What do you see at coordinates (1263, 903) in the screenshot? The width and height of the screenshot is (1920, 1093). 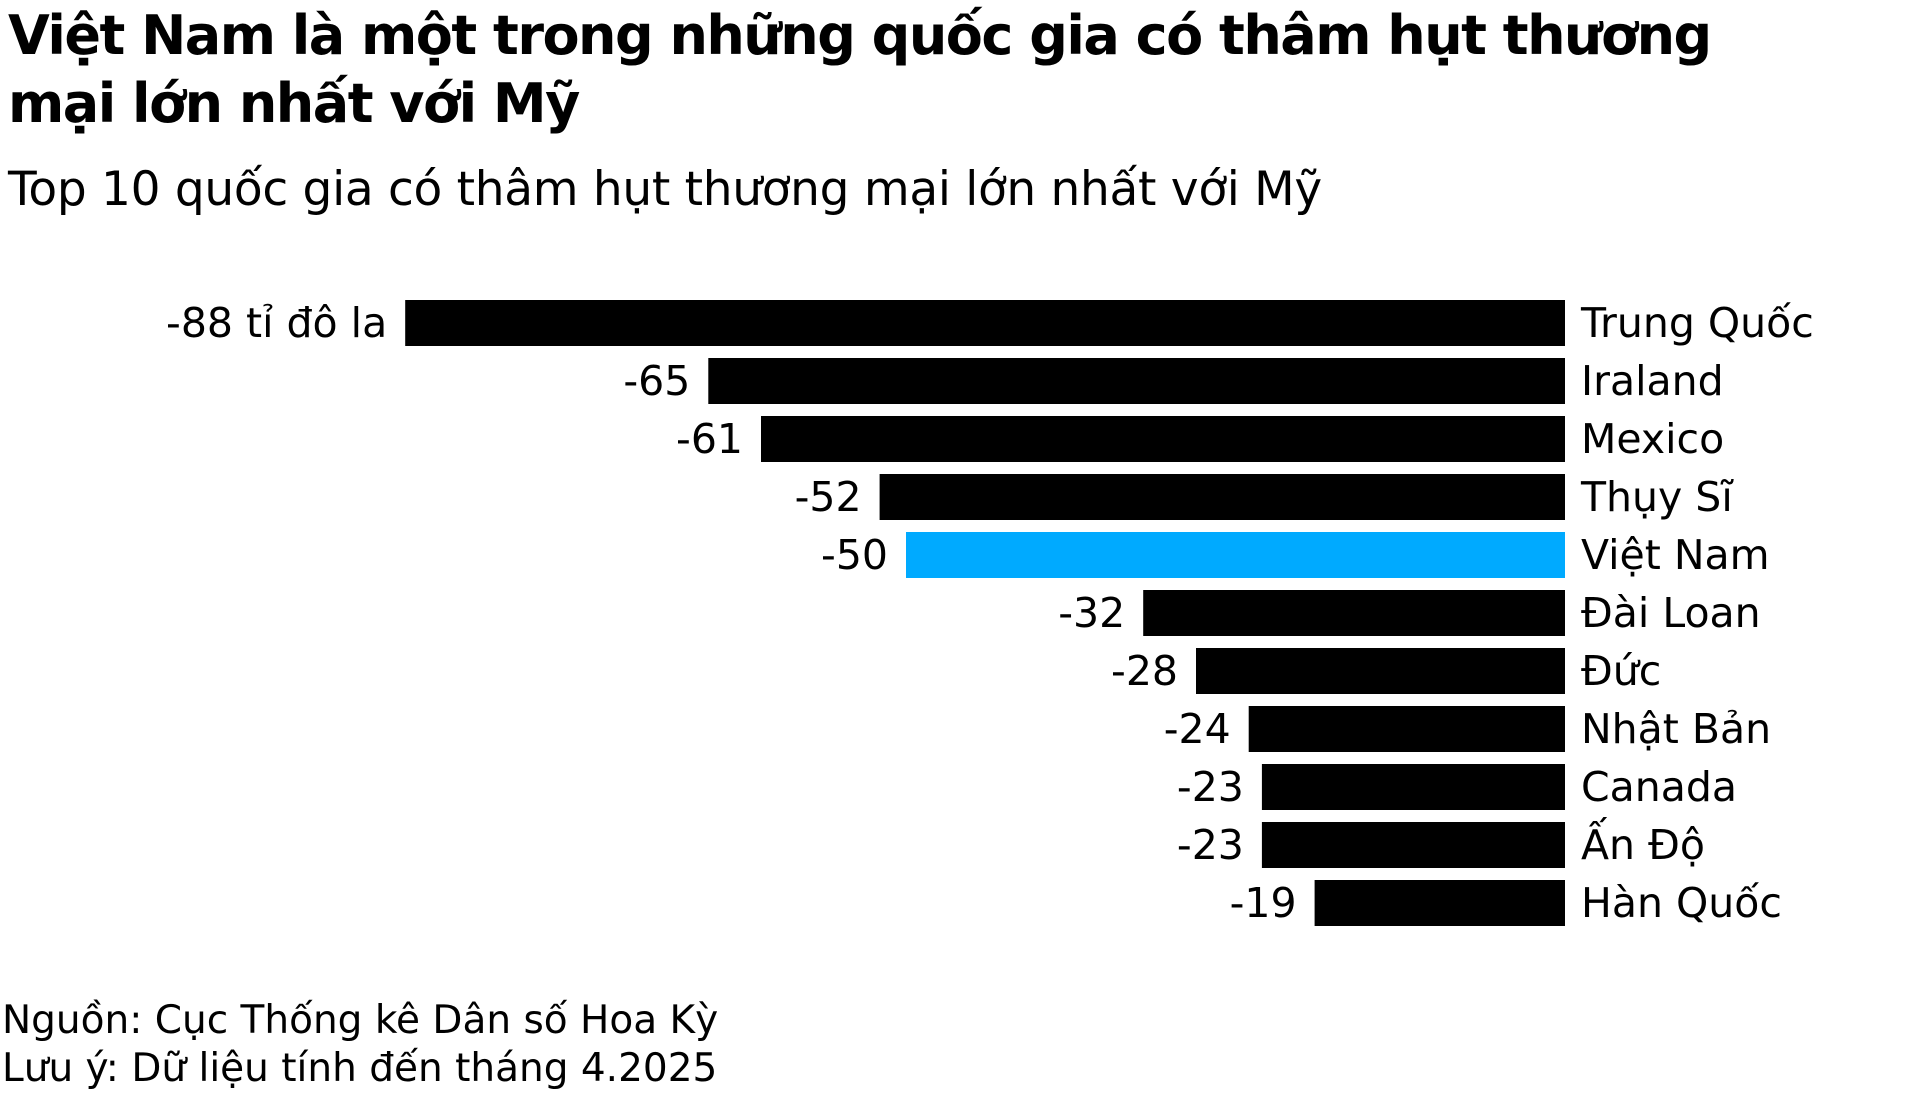 I see `value-label-10: -19` at bounding box center [1263, 903].